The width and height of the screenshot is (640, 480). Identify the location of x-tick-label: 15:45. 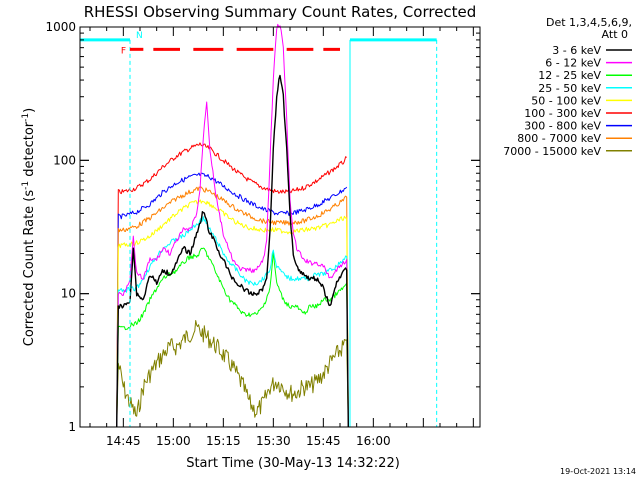
(323, 441).